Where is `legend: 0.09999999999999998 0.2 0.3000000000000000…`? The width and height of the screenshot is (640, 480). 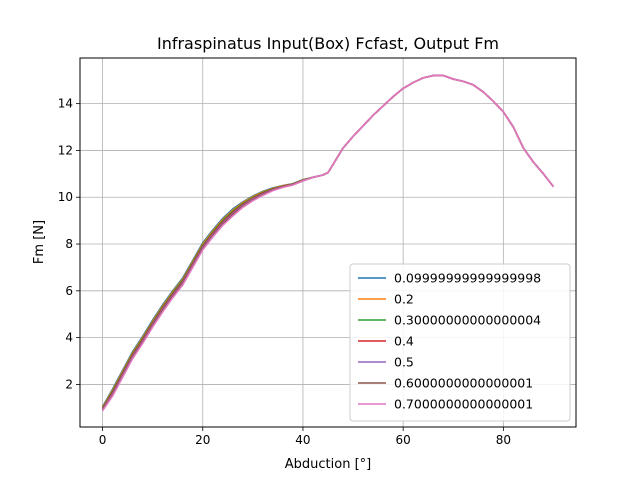
legend: 0.09999999999999998 0.2 0.3000000000000000… is located at coordinates (460, 342).